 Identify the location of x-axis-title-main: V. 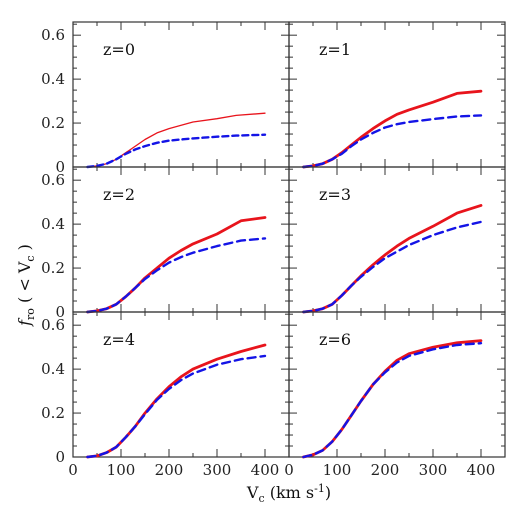
(252, 492).